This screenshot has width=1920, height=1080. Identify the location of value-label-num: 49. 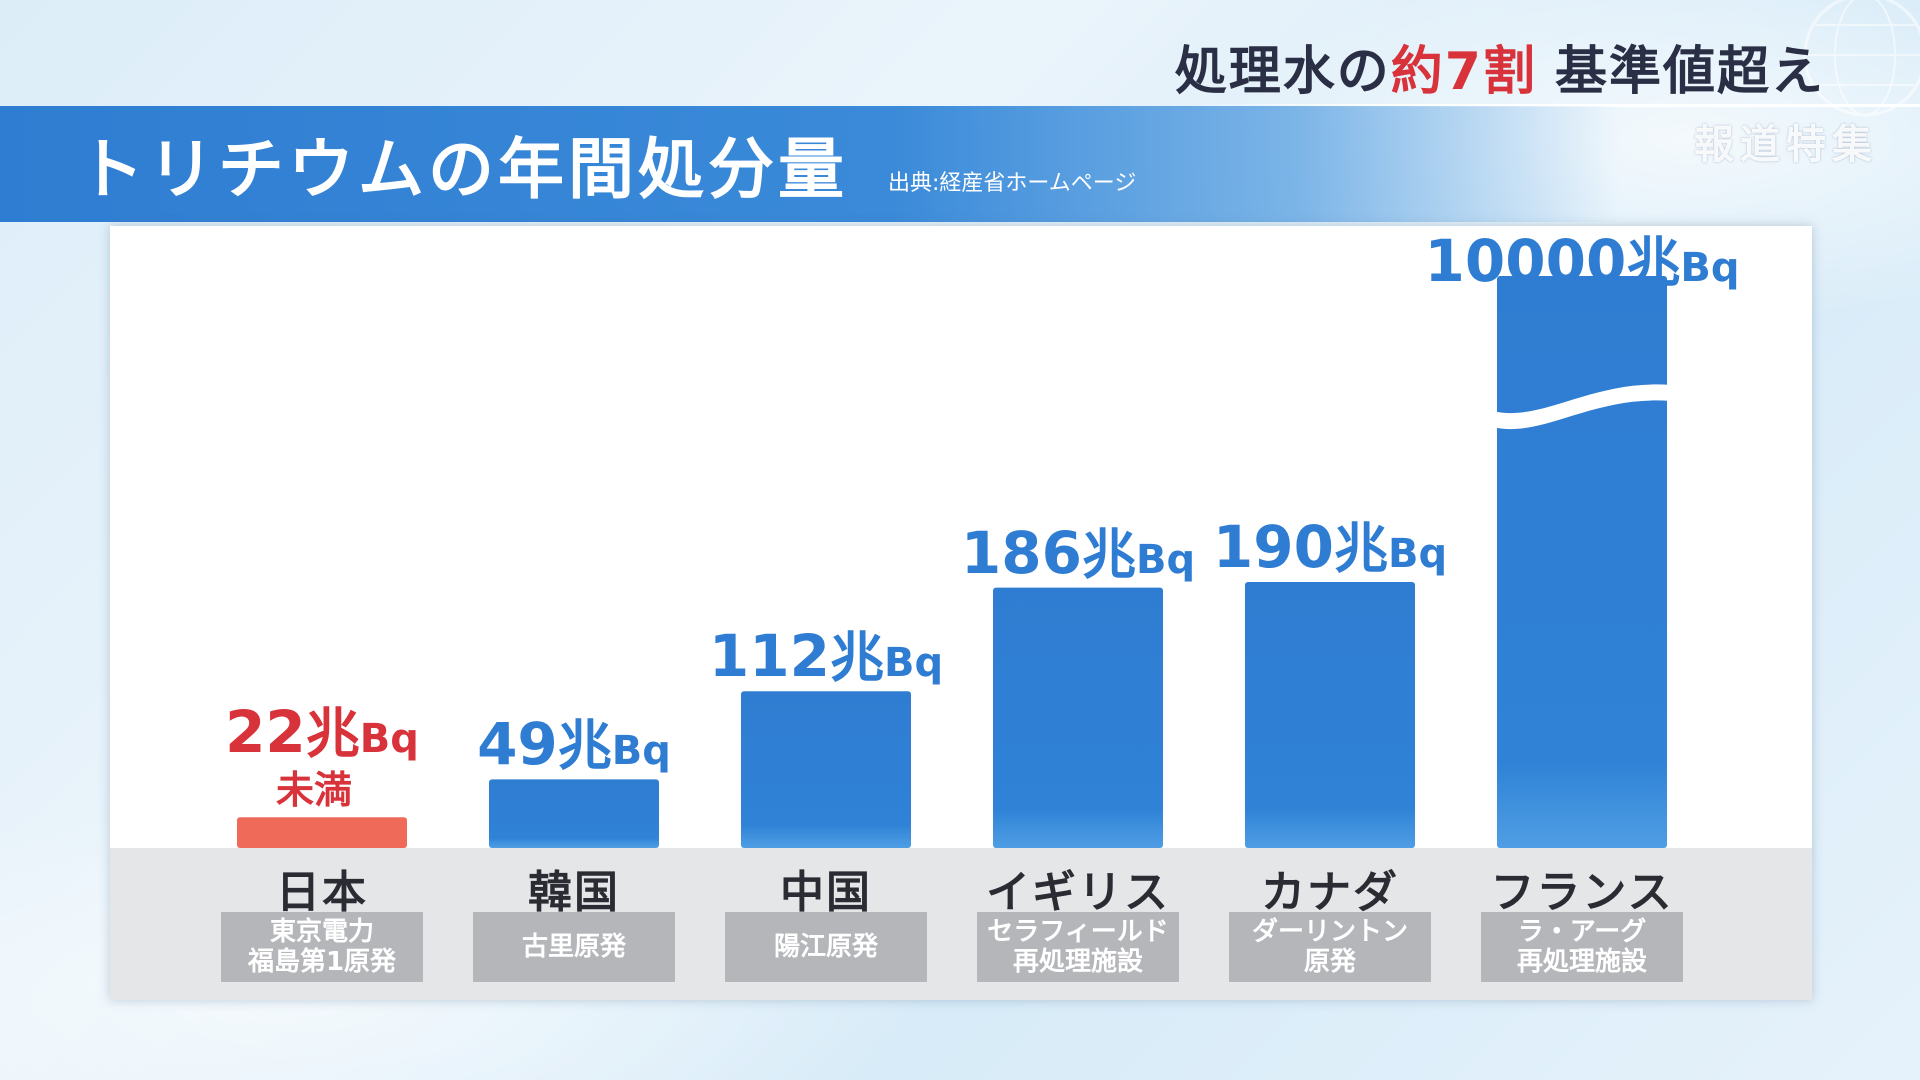
(517, 744).